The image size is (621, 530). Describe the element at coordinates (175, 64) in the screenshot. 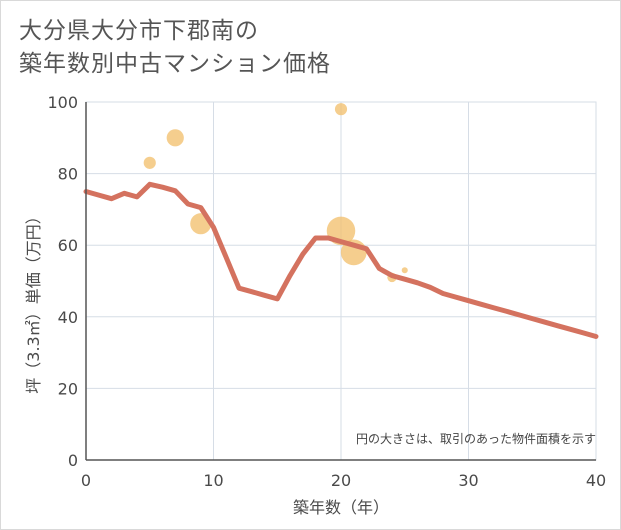

I see `chart-title-line-2: 築年数別中古マンション価格` at that location.